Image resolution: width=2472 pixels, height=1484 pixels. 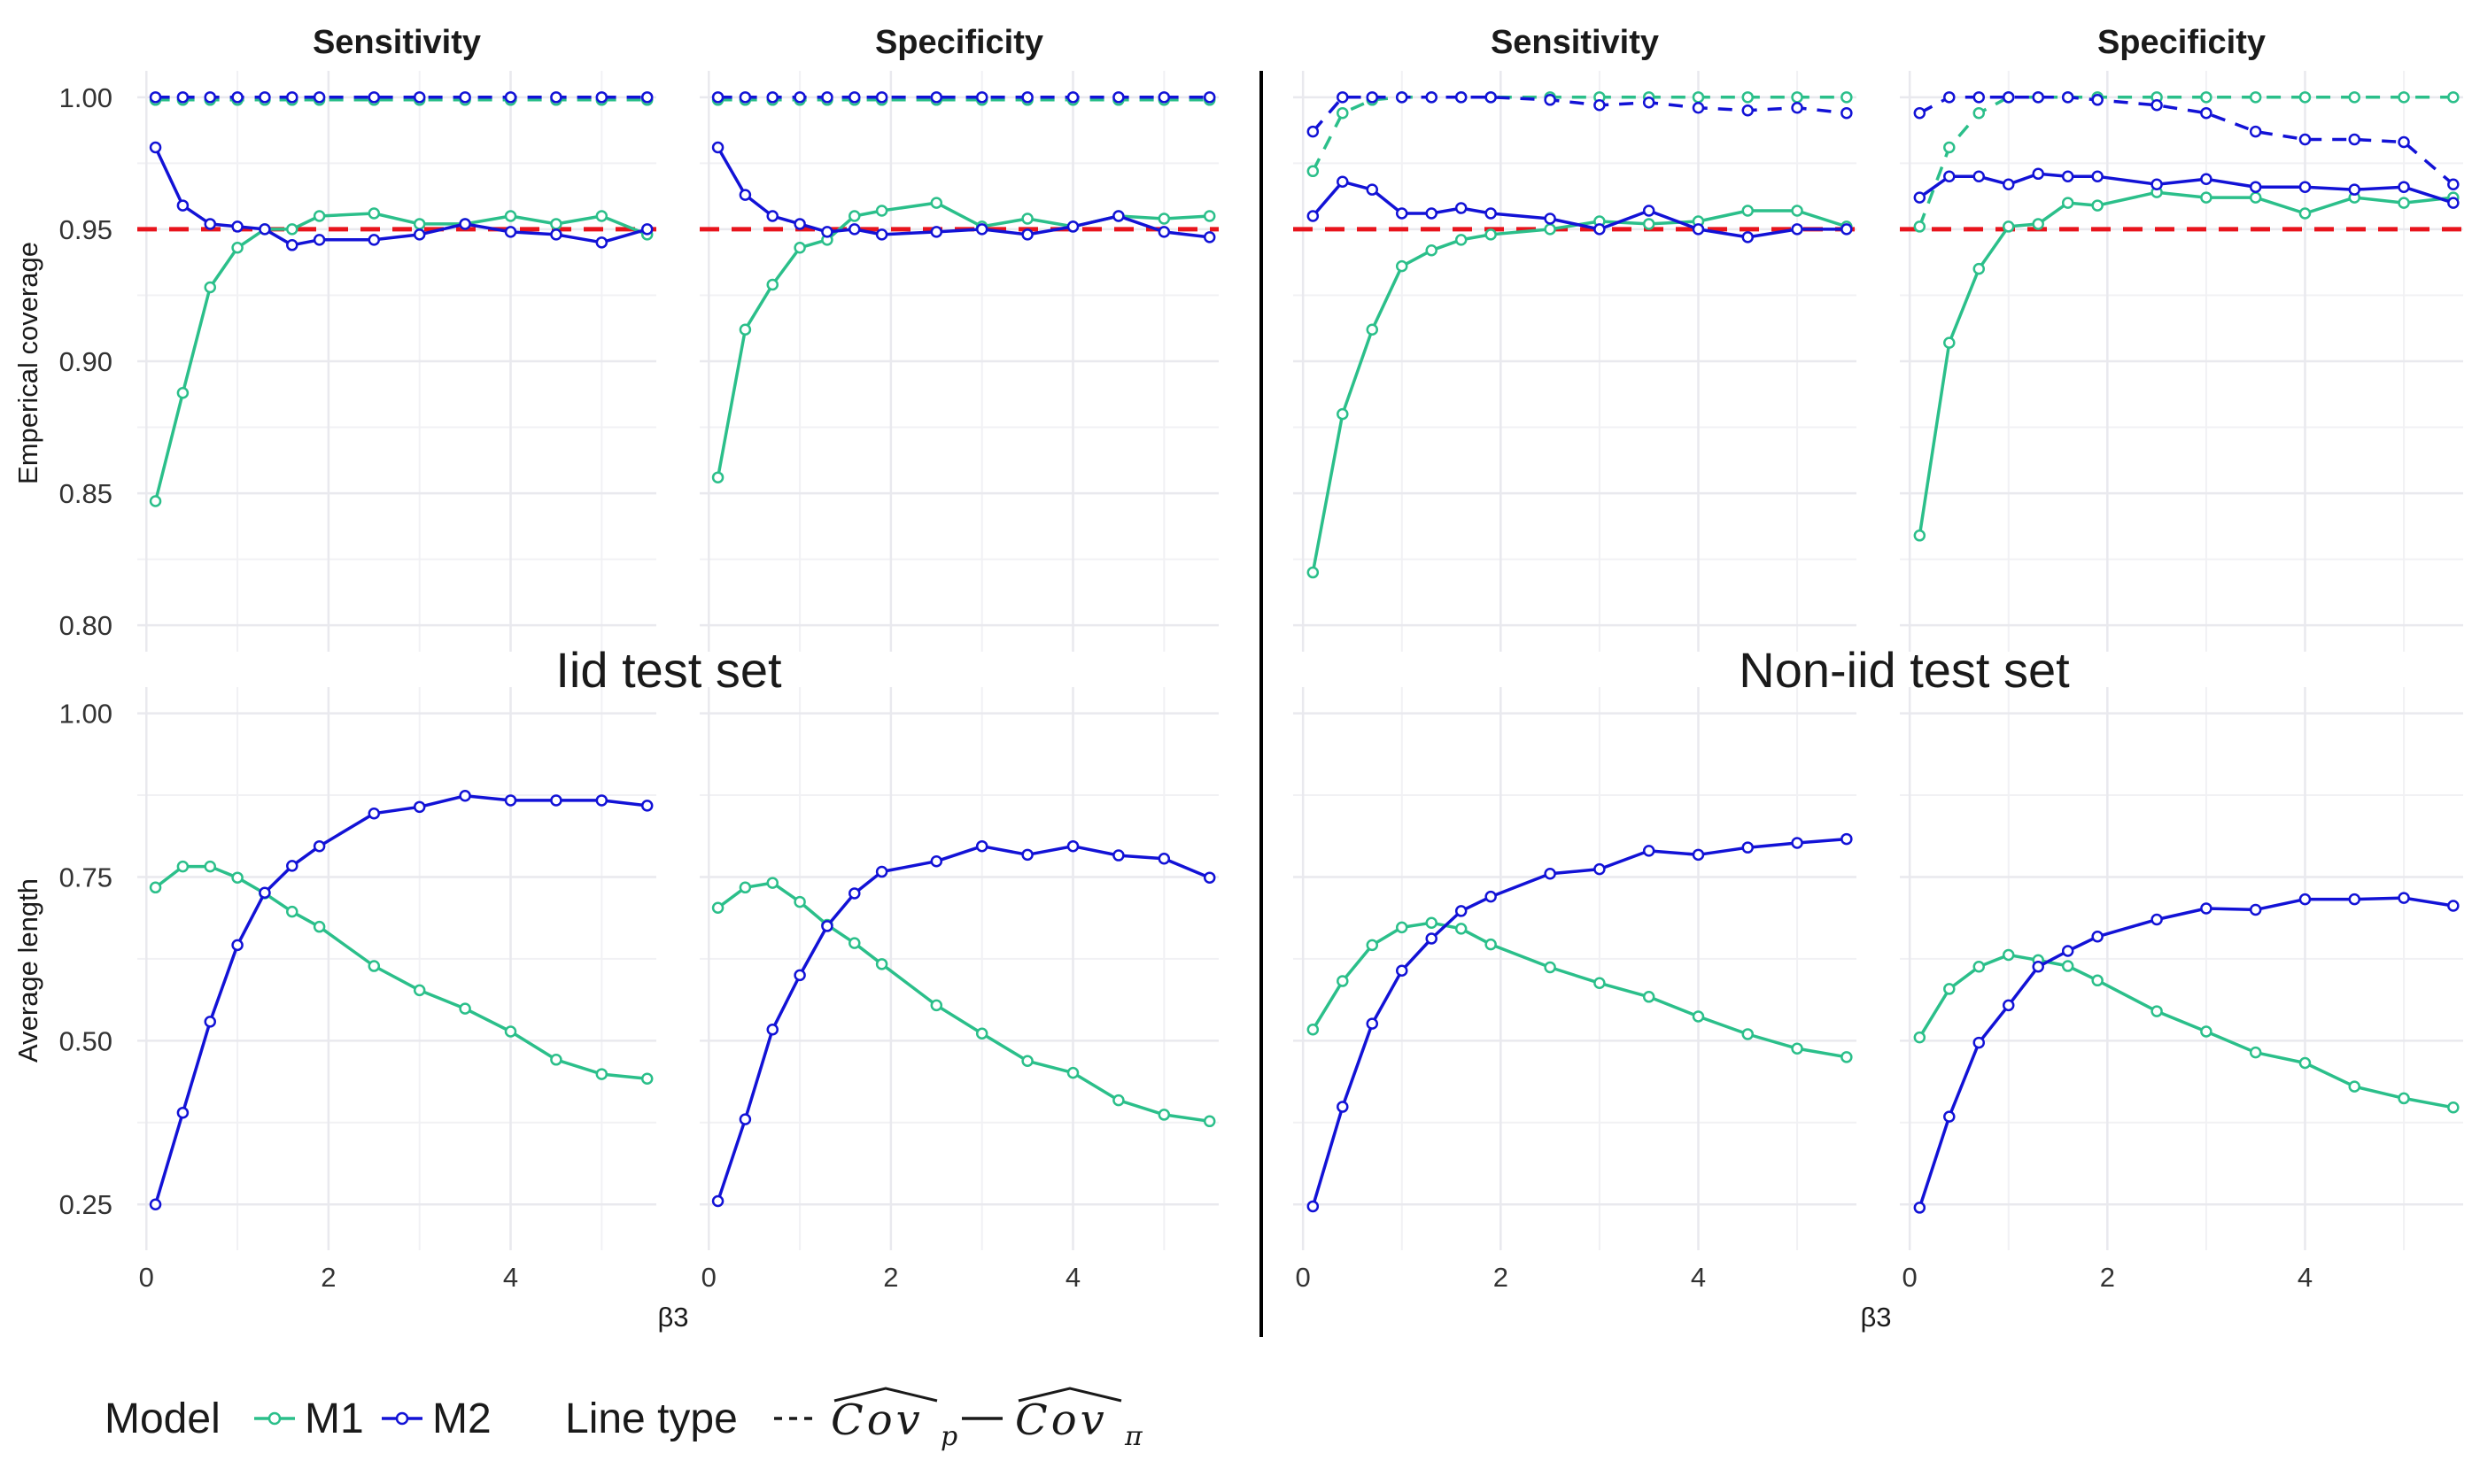 I want to click on legend-model-title: Model, so click(x=163, y=1418).